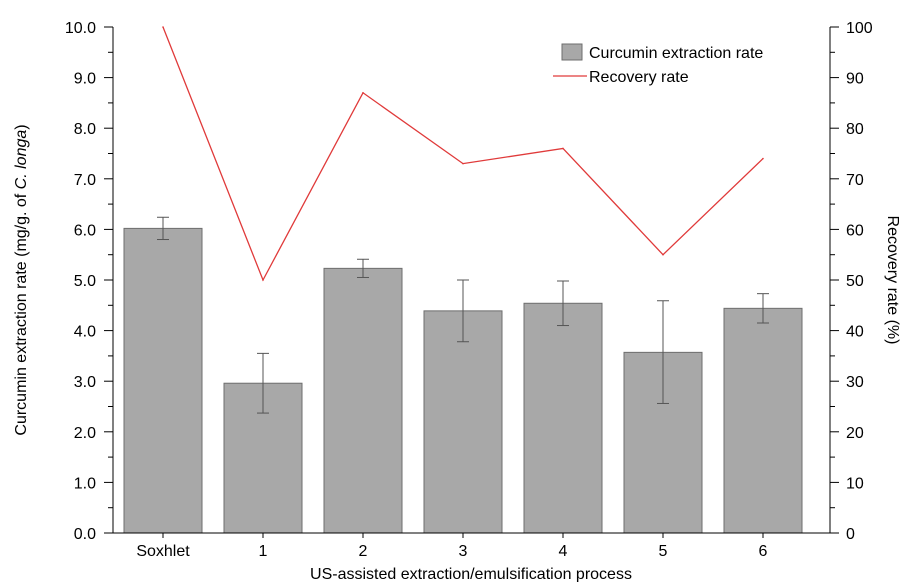 Image resolution: width=903 pixels, height=582 pixels. What do you see at coordinates (855, 483) in the screenshot?
I see `y2-tick-label-10: 10` at bounding box center [855, 483].